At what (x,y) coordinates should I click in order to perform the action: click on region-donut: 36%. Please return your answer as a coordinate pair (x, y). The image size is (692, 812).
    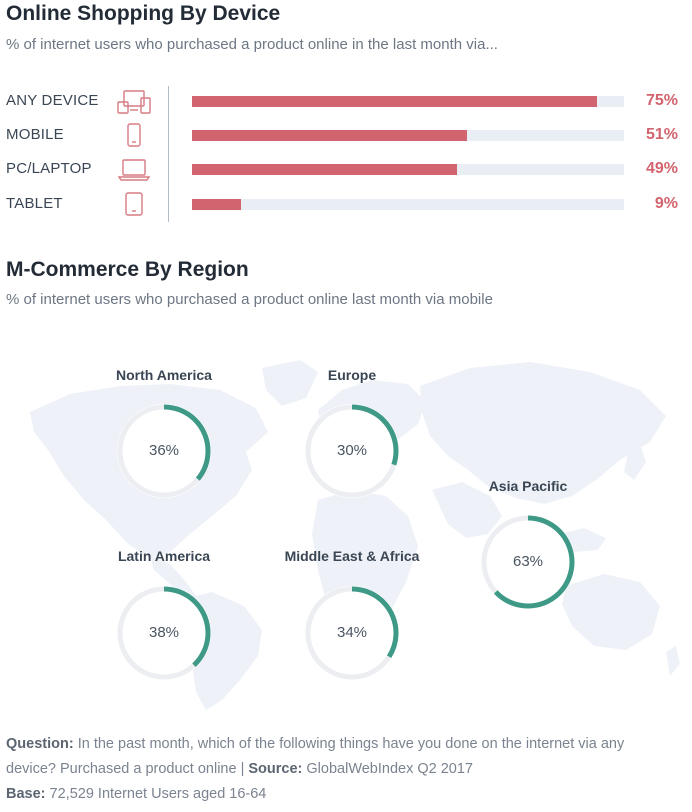
    Looking at the image, I should click on (164, 451).